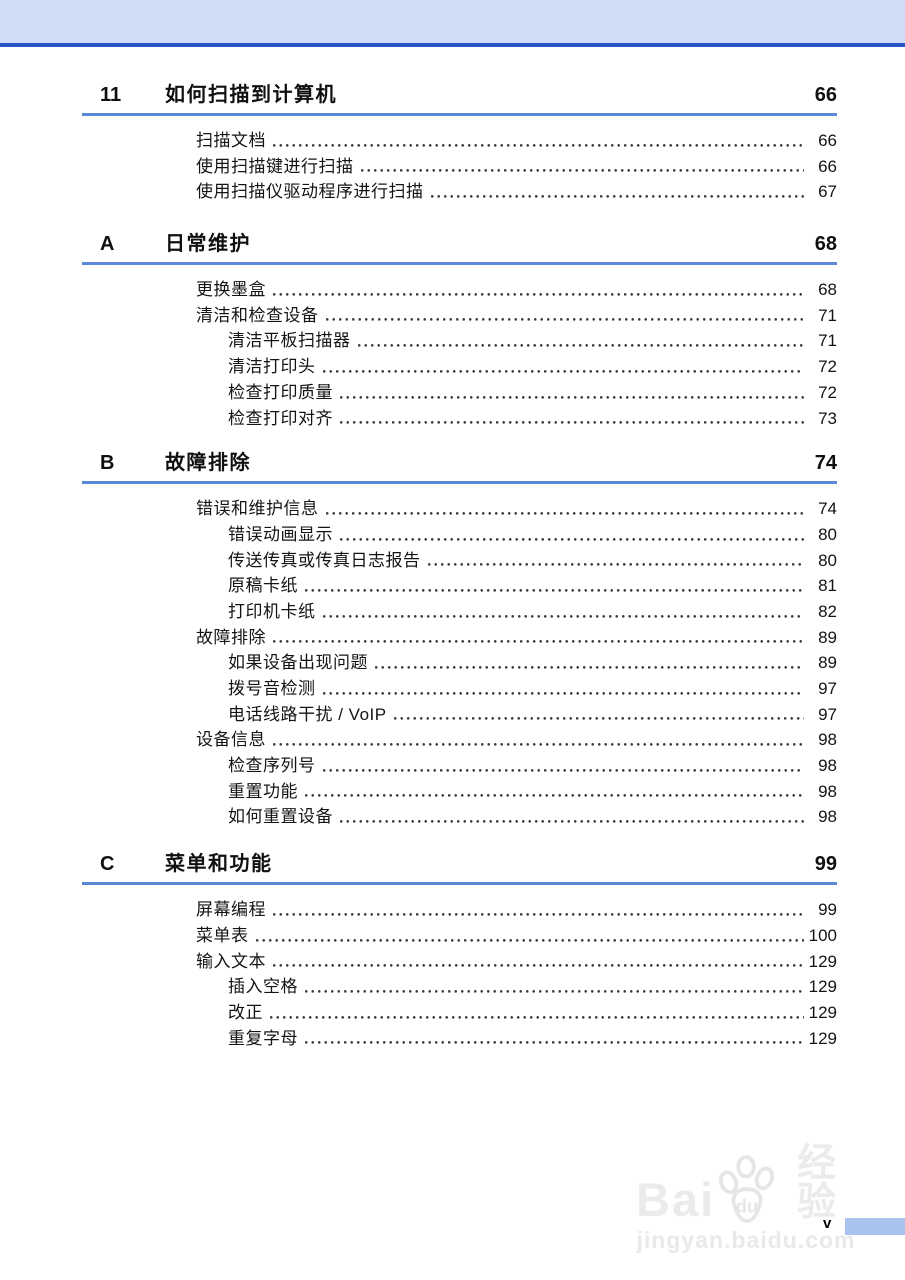  What do you see at coordinates (459, 314) in the screenshot?
I see `toc-row: 清洁和检查设备 71` at bounding box center [459, 314].